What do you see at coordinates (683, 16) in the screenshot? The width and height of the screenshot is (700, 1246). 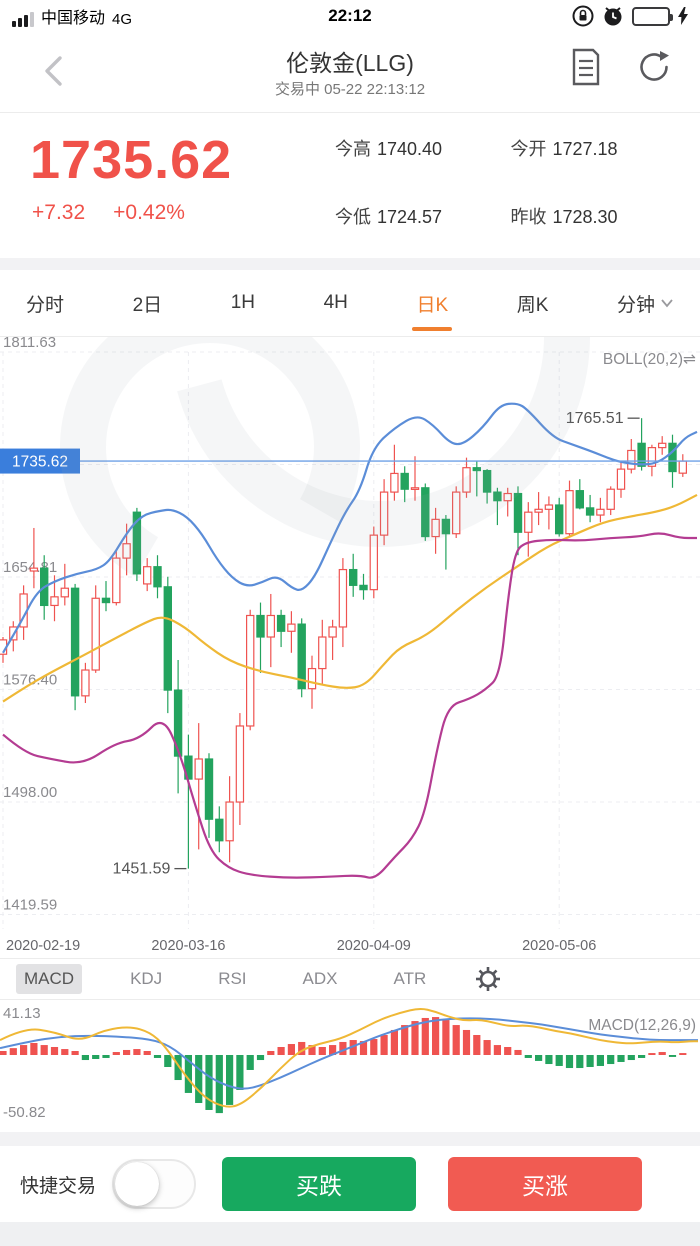 I see `charging-bolt-icon` at bounding box center [683, 16].